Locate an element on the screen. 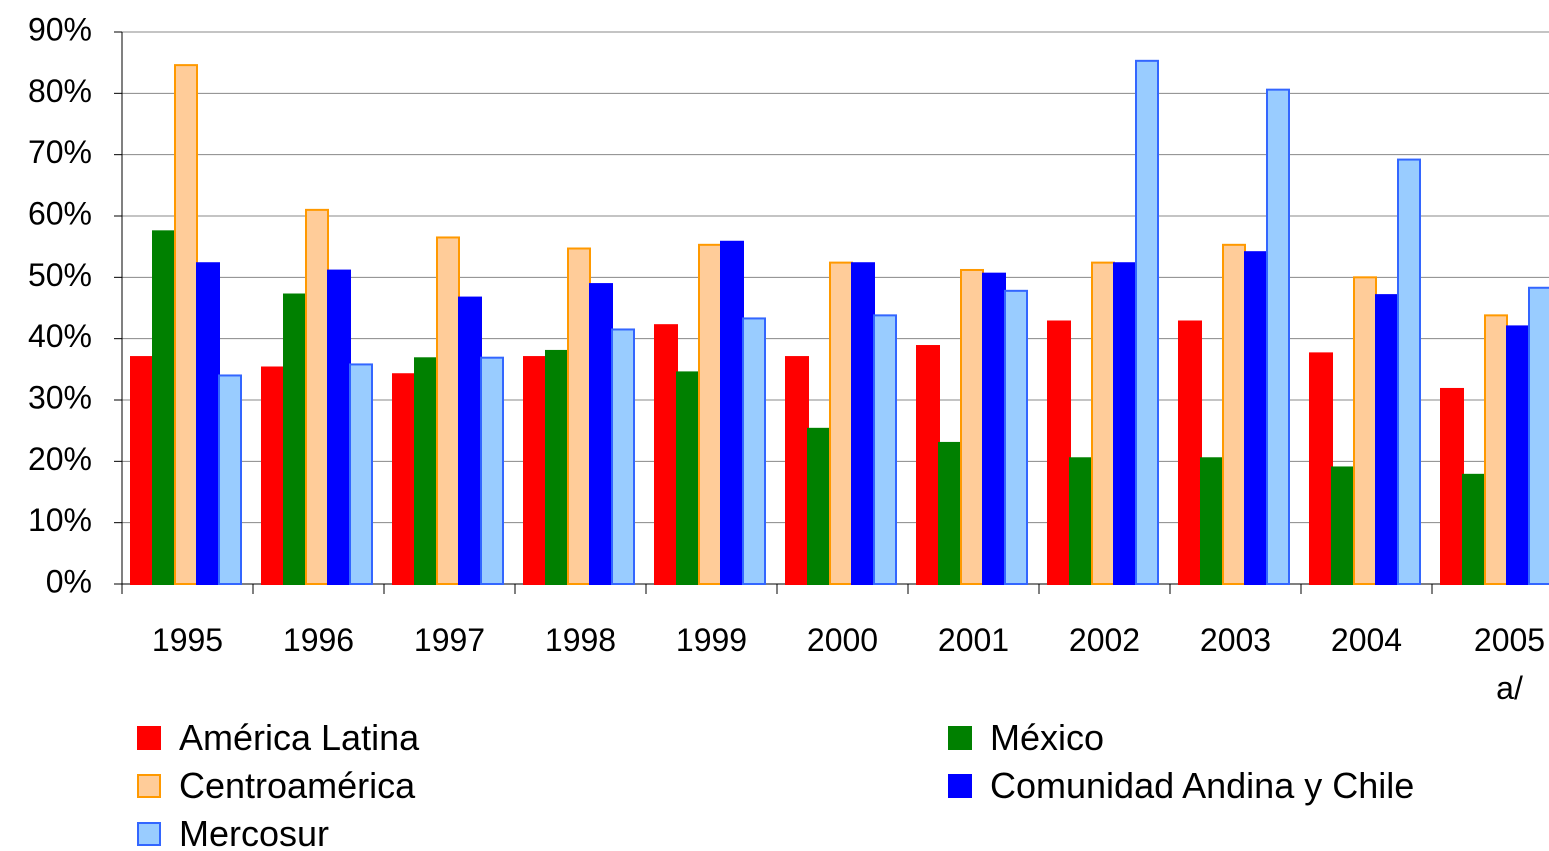 The height and width of the screenshot is (851, 1549). legend-label: Mercosur is located at coordinates (254, 832).